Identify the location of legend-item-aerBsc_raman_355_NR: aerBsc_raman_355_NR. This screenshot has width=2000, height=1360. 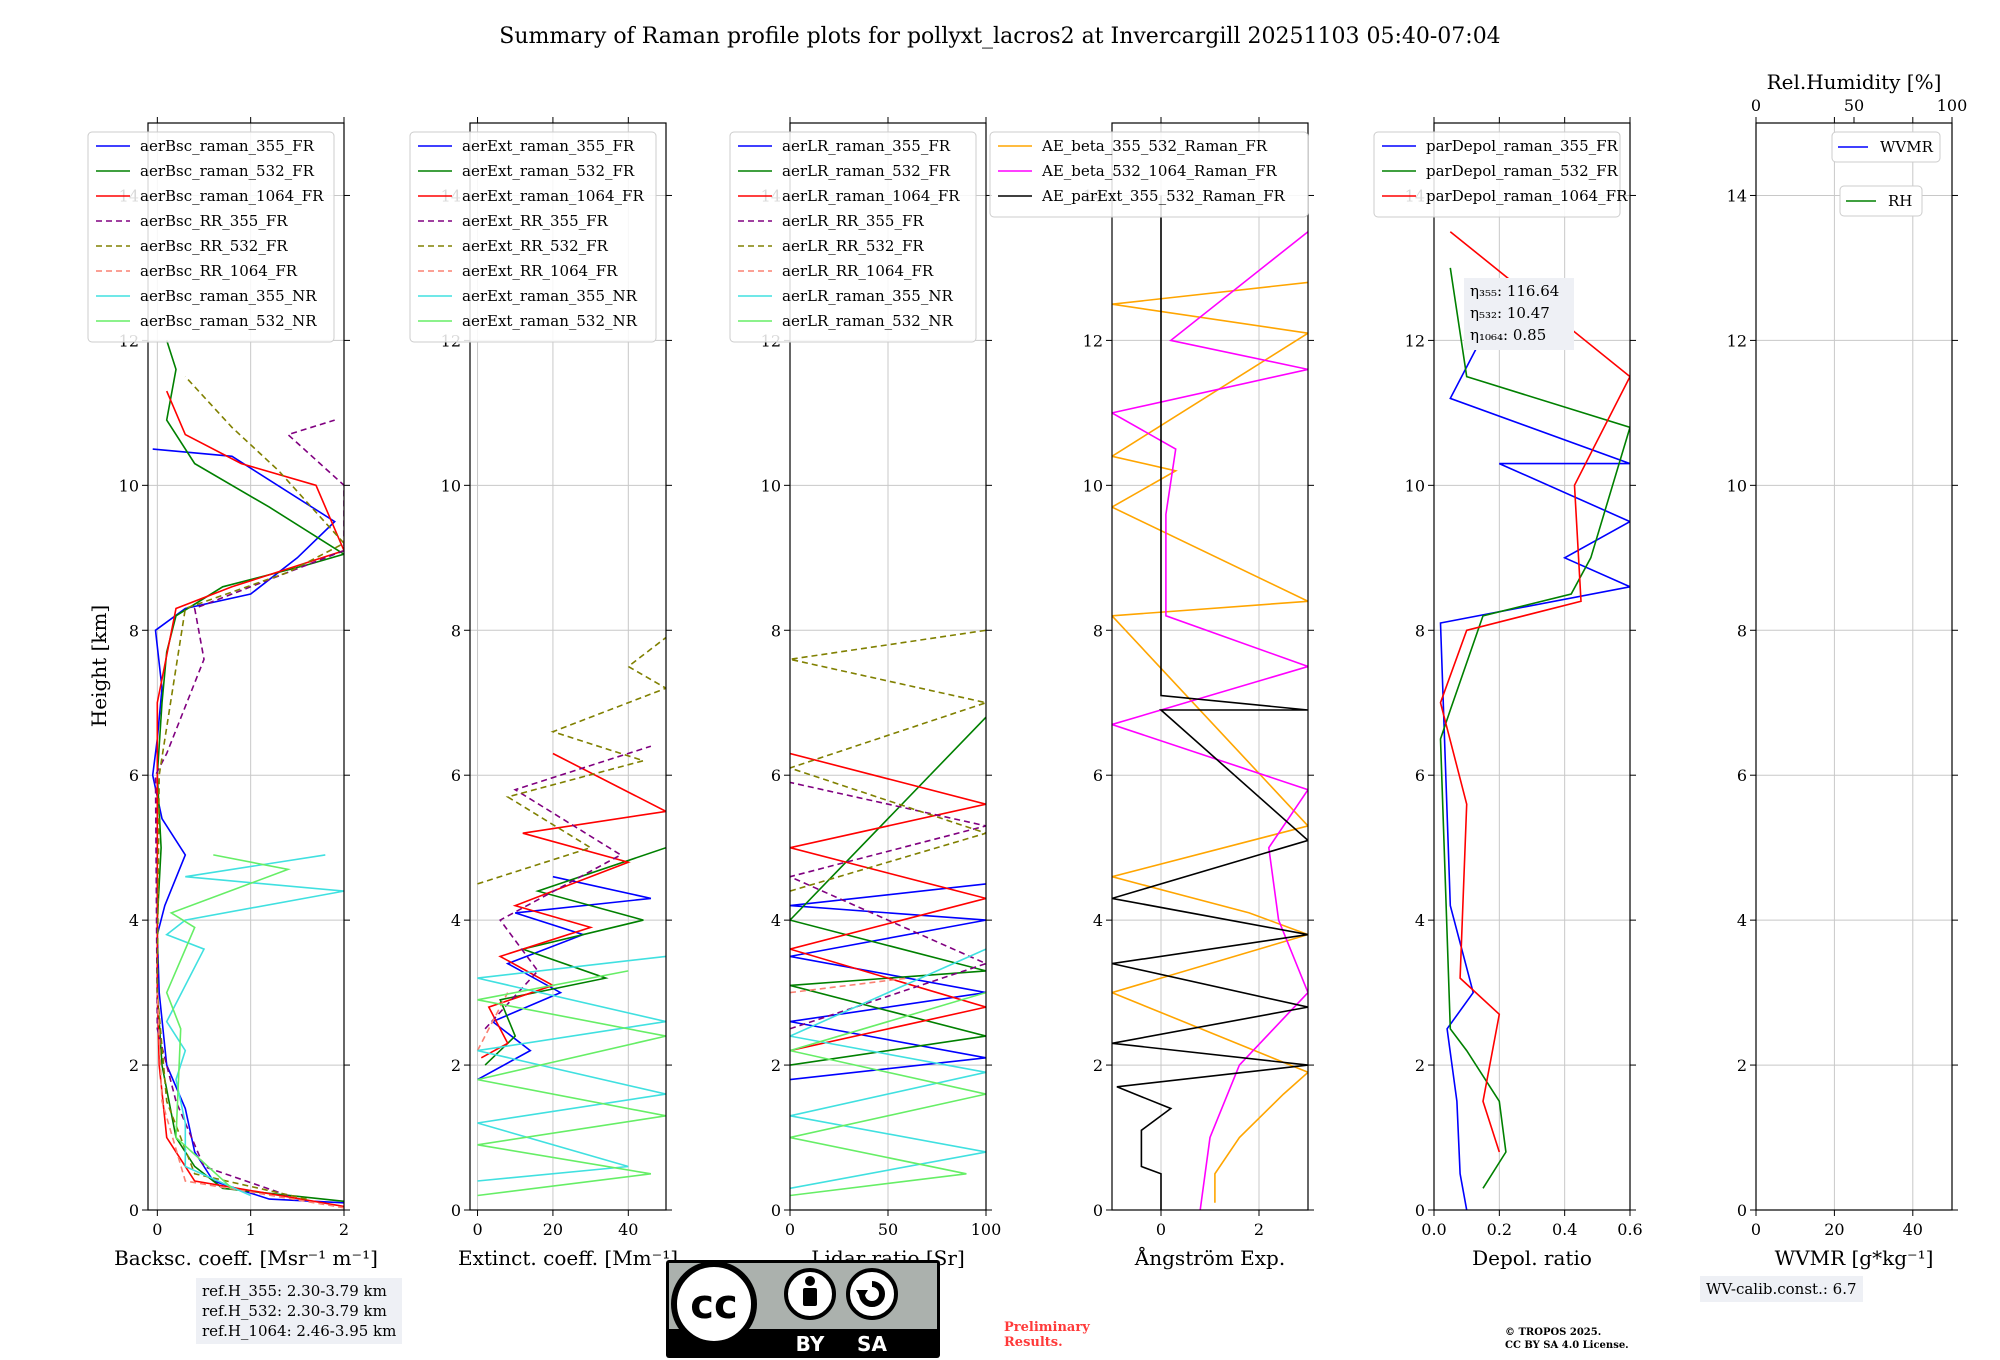
(228, 296).